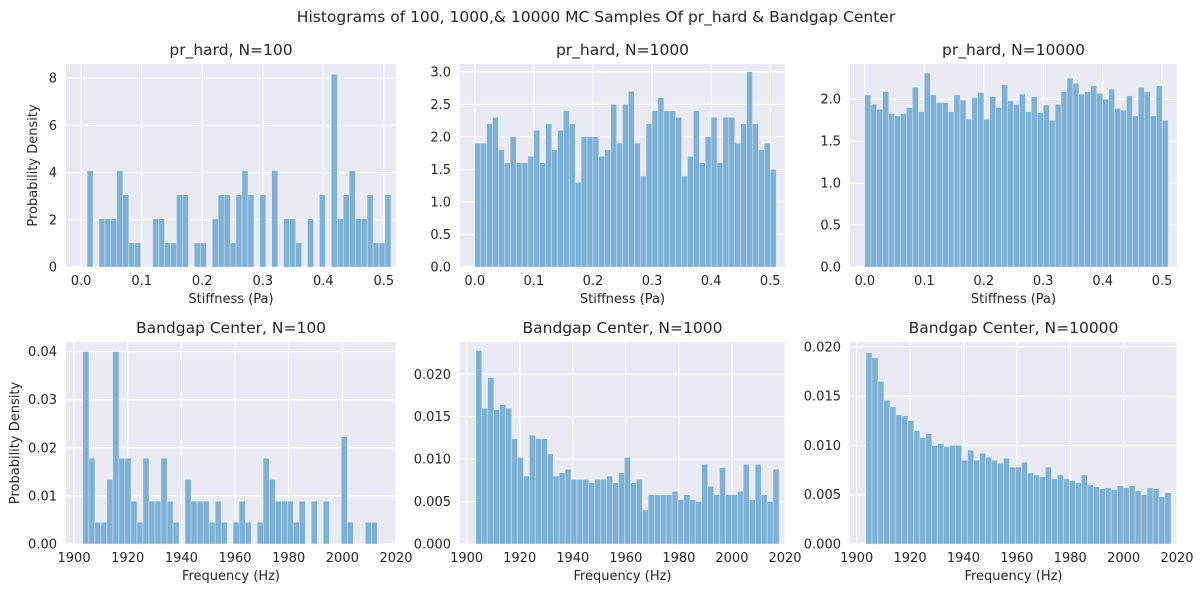  Describe the element at coordinates (53, 79) in the screenshot. I see `y-tick-label: 8` at that location.